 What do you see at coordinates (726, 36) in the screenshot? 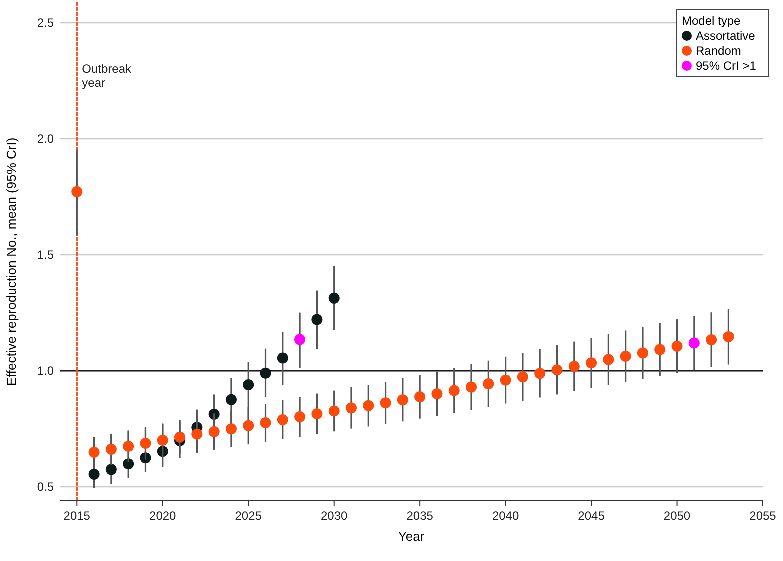
I see `legend-label: Assortative` at bounding box center [726, 36].